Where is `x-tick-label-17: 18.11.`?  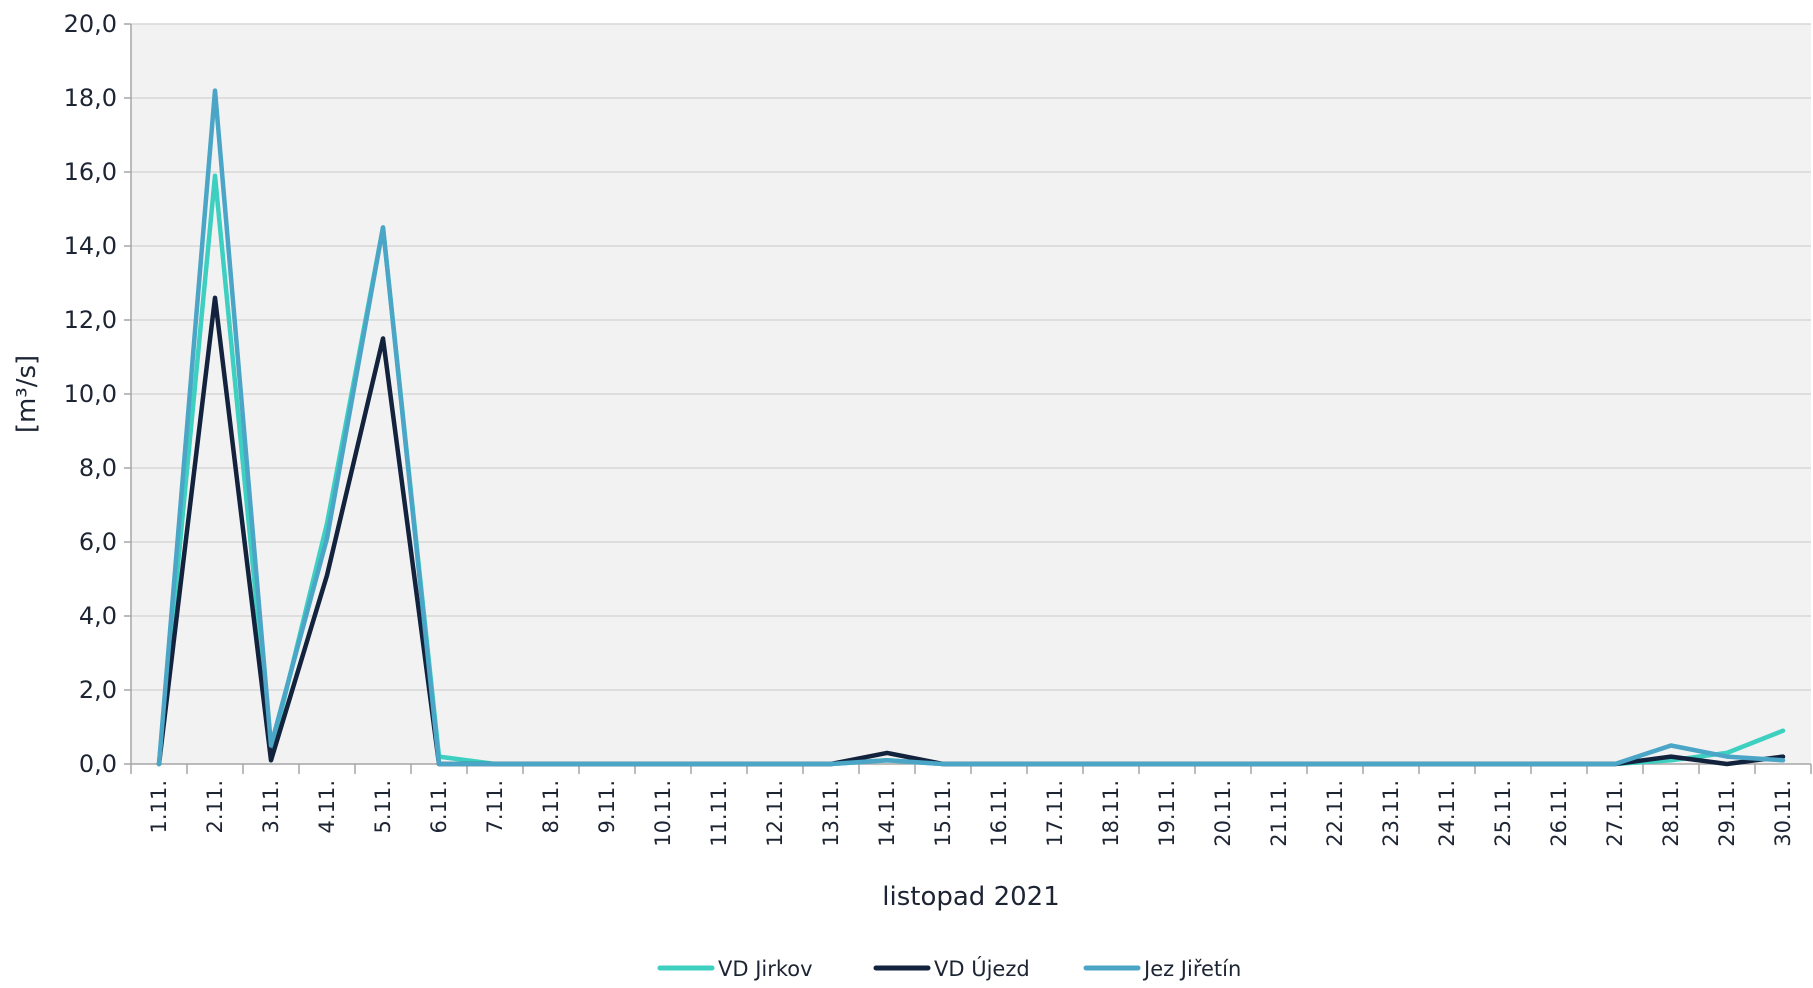
x-tick-label-17: 18.11. is located at coordinates (1111, 813).